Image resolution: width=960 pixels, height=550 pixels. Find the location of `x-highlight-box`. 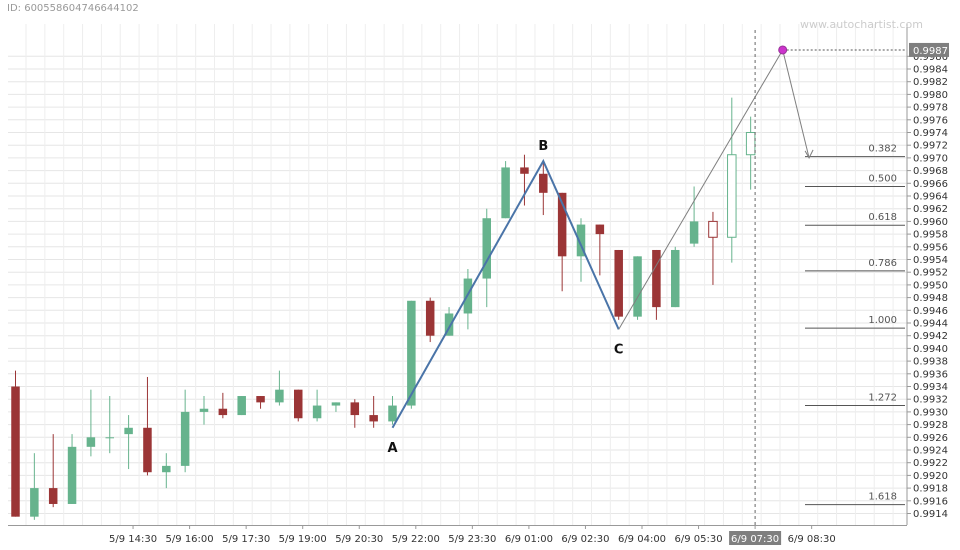

x-highlight-box is located at coordinates (755, 538).